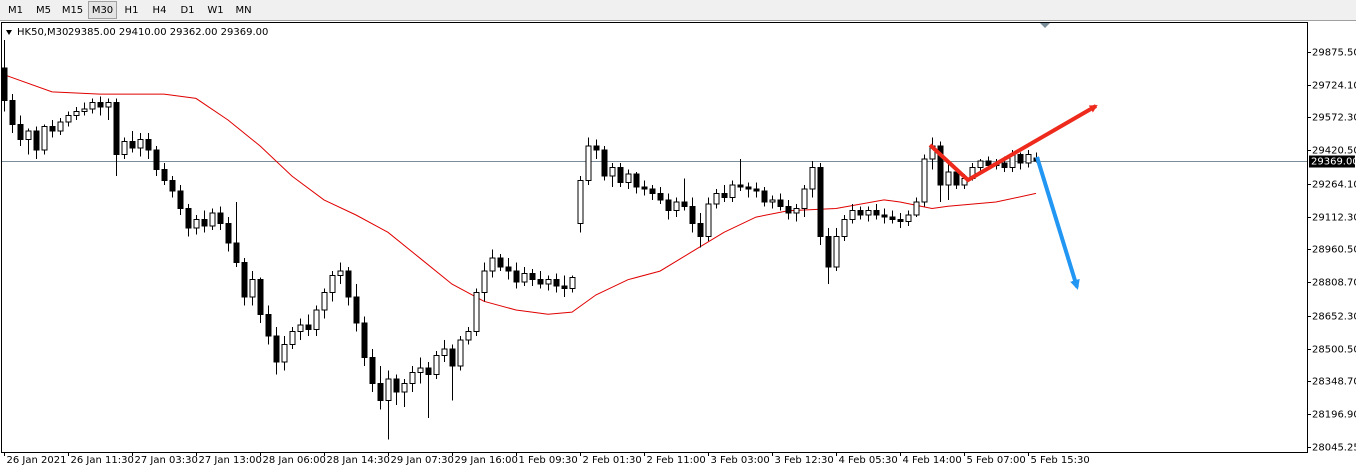 The image size is (1356, 470). I want to click on x-tick-label: 28 Jan 14:30, so click(358, 460).